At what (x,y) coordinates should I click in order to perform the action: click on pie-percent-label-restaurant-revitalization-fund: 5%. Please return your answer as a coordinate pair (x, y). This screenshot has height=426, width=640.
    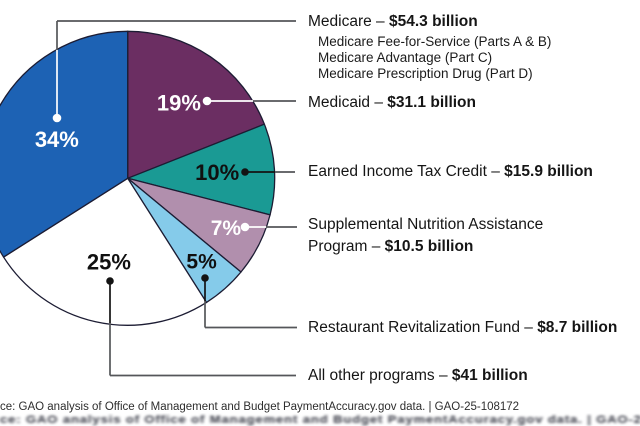
    Looking at the image, I should click on (201, 262).